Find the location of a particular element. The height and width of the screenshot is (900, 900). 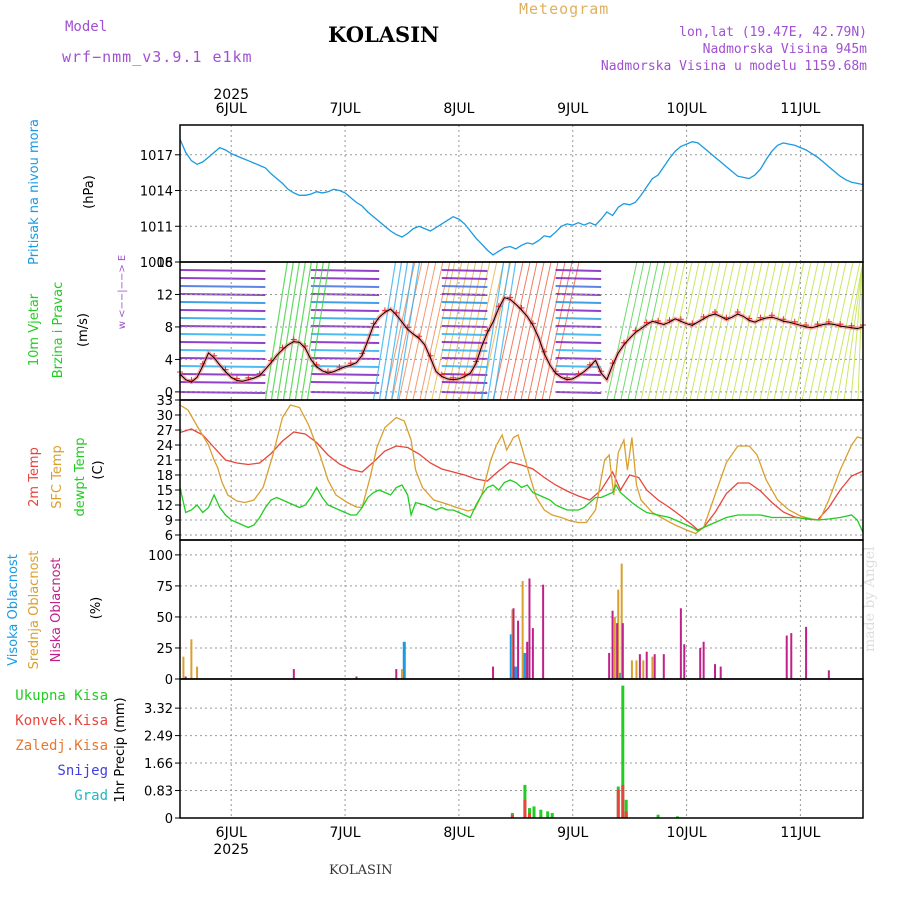

y-tick-label: 1014 is located at coordinates (156, 192).